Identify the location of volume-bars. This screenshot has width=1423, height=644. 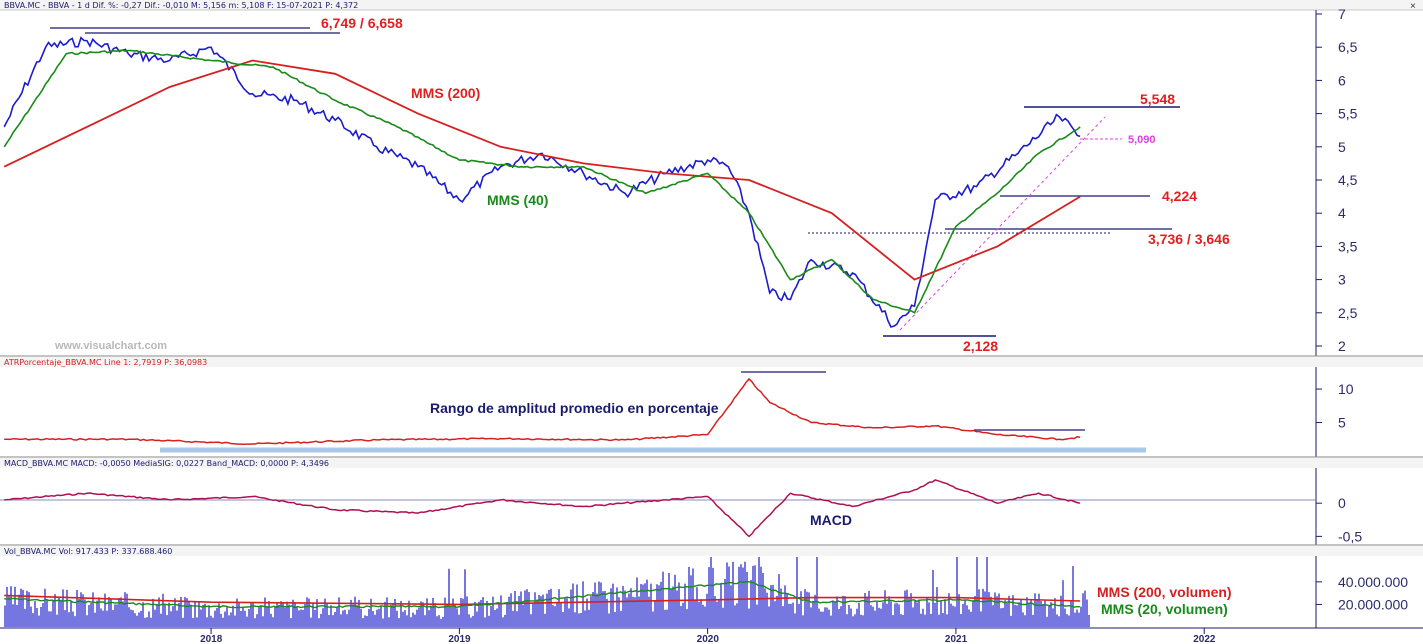
(547, 592).